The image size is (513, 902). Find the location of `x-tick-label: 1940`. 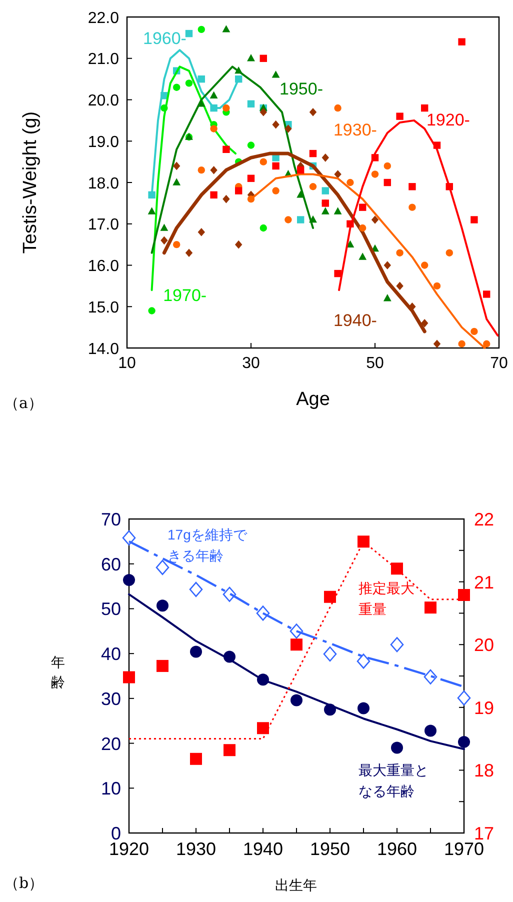

x-tick-label: 1940 is located at coordinates (263, 849).